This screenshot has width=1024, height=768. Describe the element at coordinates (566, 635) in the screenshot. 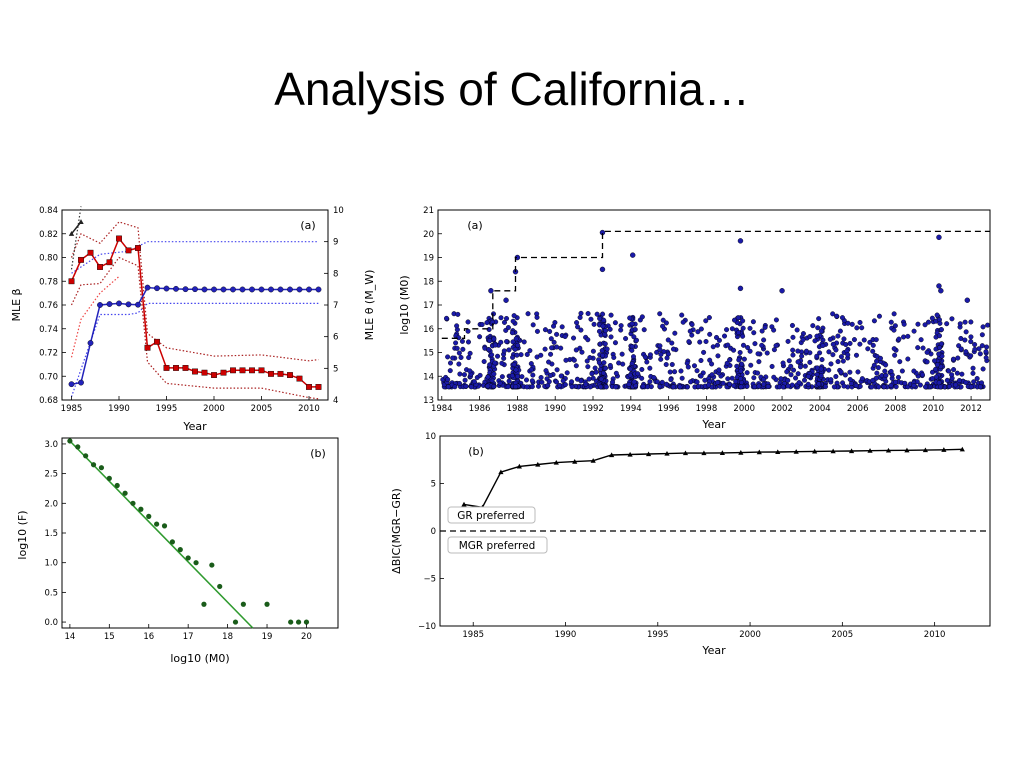

I see `x-tick-label: 1990` at that location.